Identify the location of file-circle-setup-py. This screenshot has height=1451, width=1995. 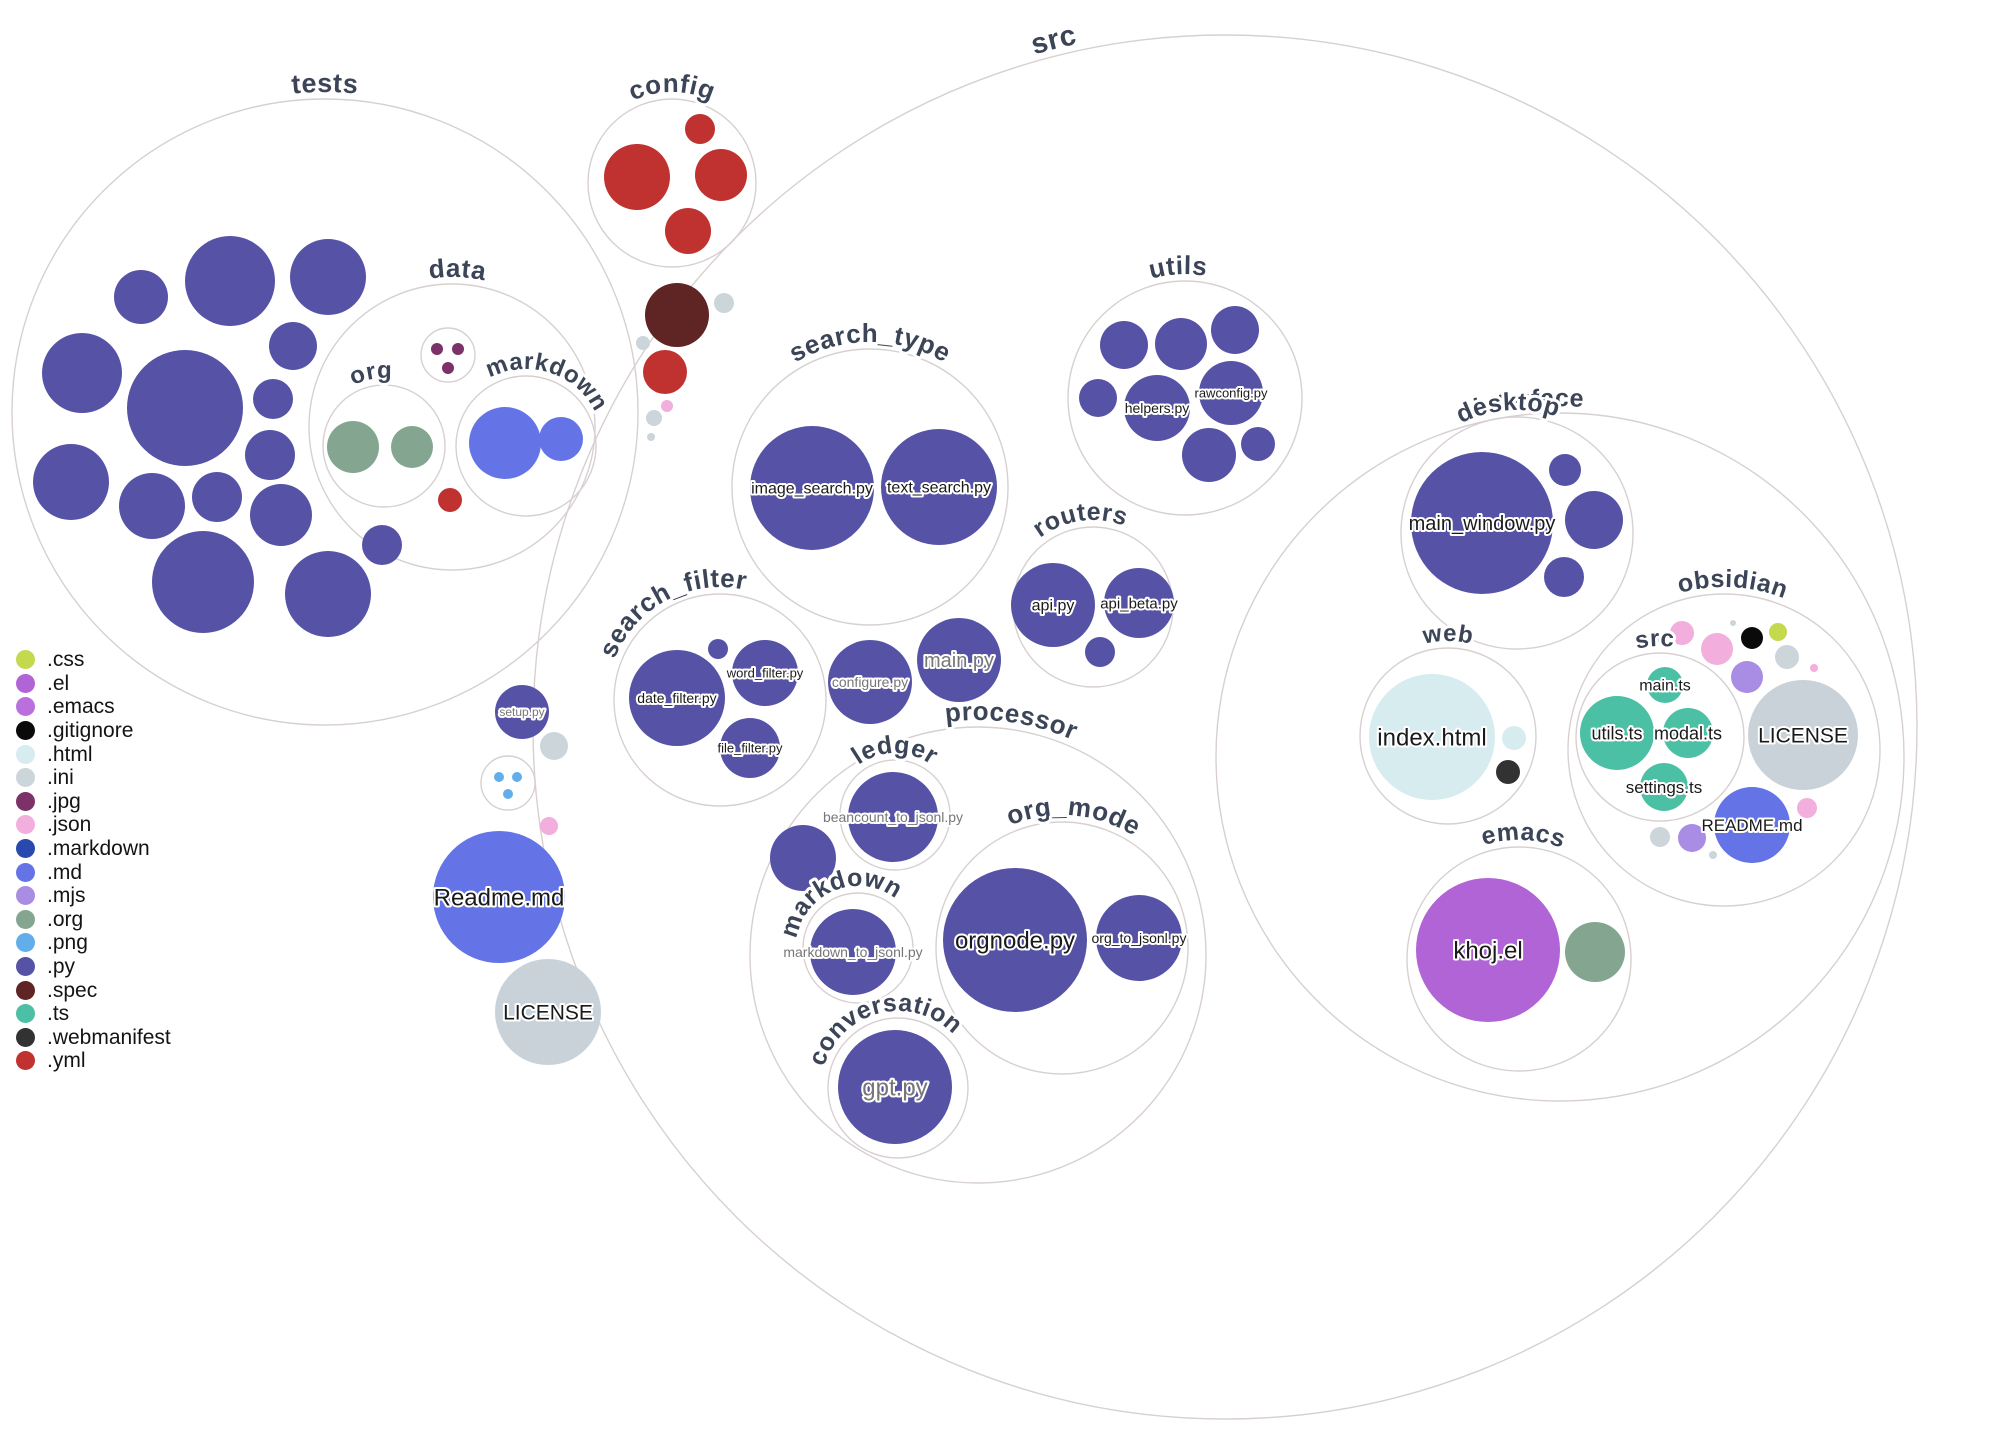
(522, 712).